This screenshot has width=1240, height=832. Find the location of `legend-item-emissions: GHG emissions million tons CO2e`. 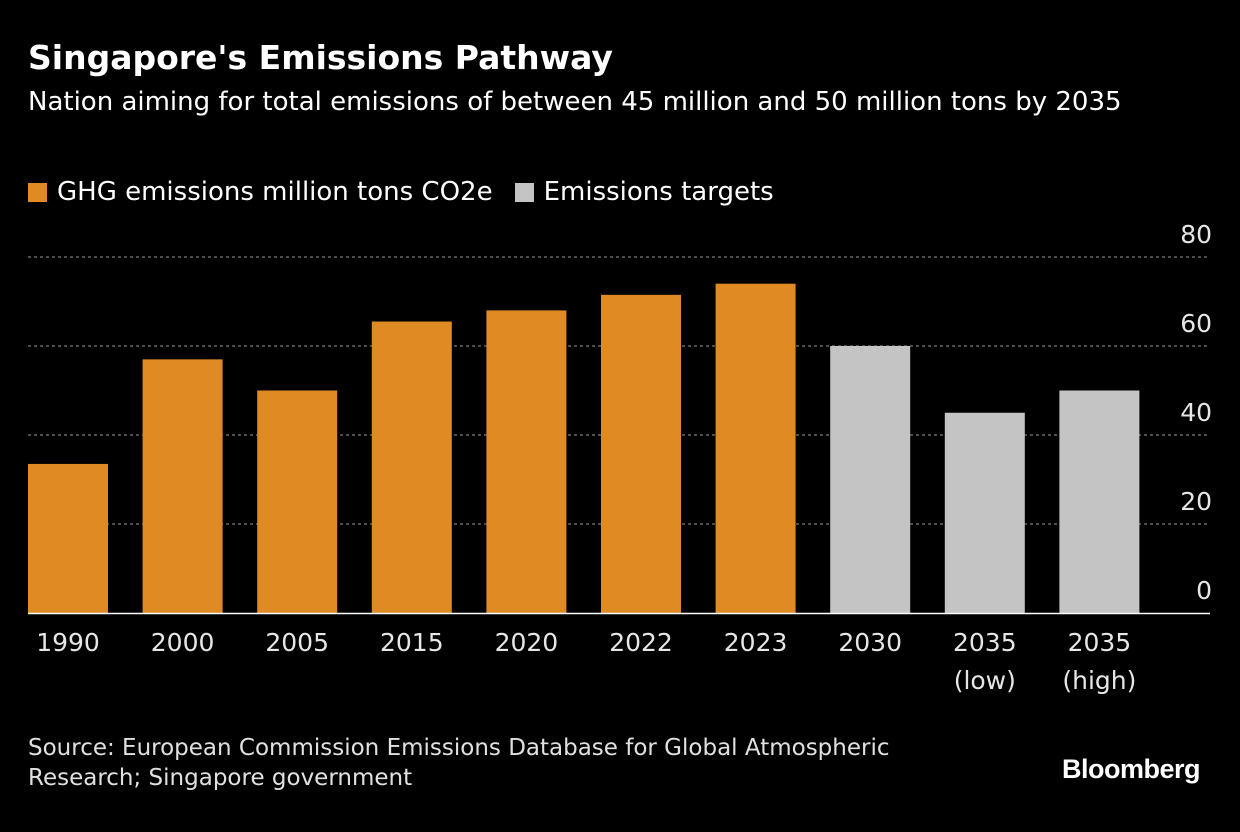

legend-item-emissions: GHG emissions million tons CO2e is located at coordinates (260, 192).